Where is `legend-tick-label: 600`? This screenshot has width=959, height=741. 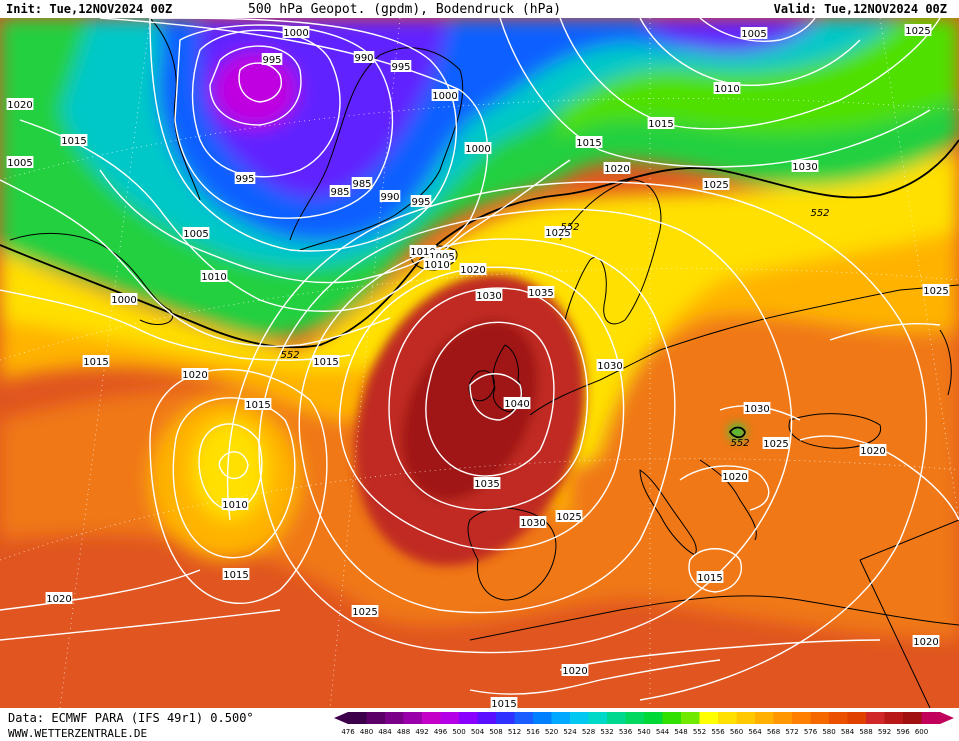
legend-tick-label: 600 is located at coordinates (921, 732).